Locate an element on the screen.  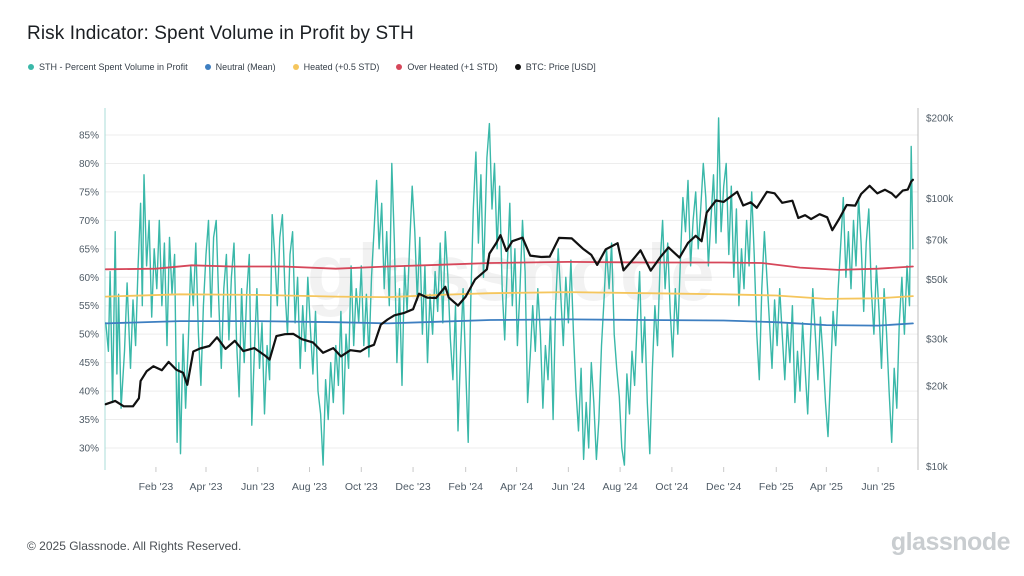
sth-series-dot-icon is located at coordinates (31, 67).